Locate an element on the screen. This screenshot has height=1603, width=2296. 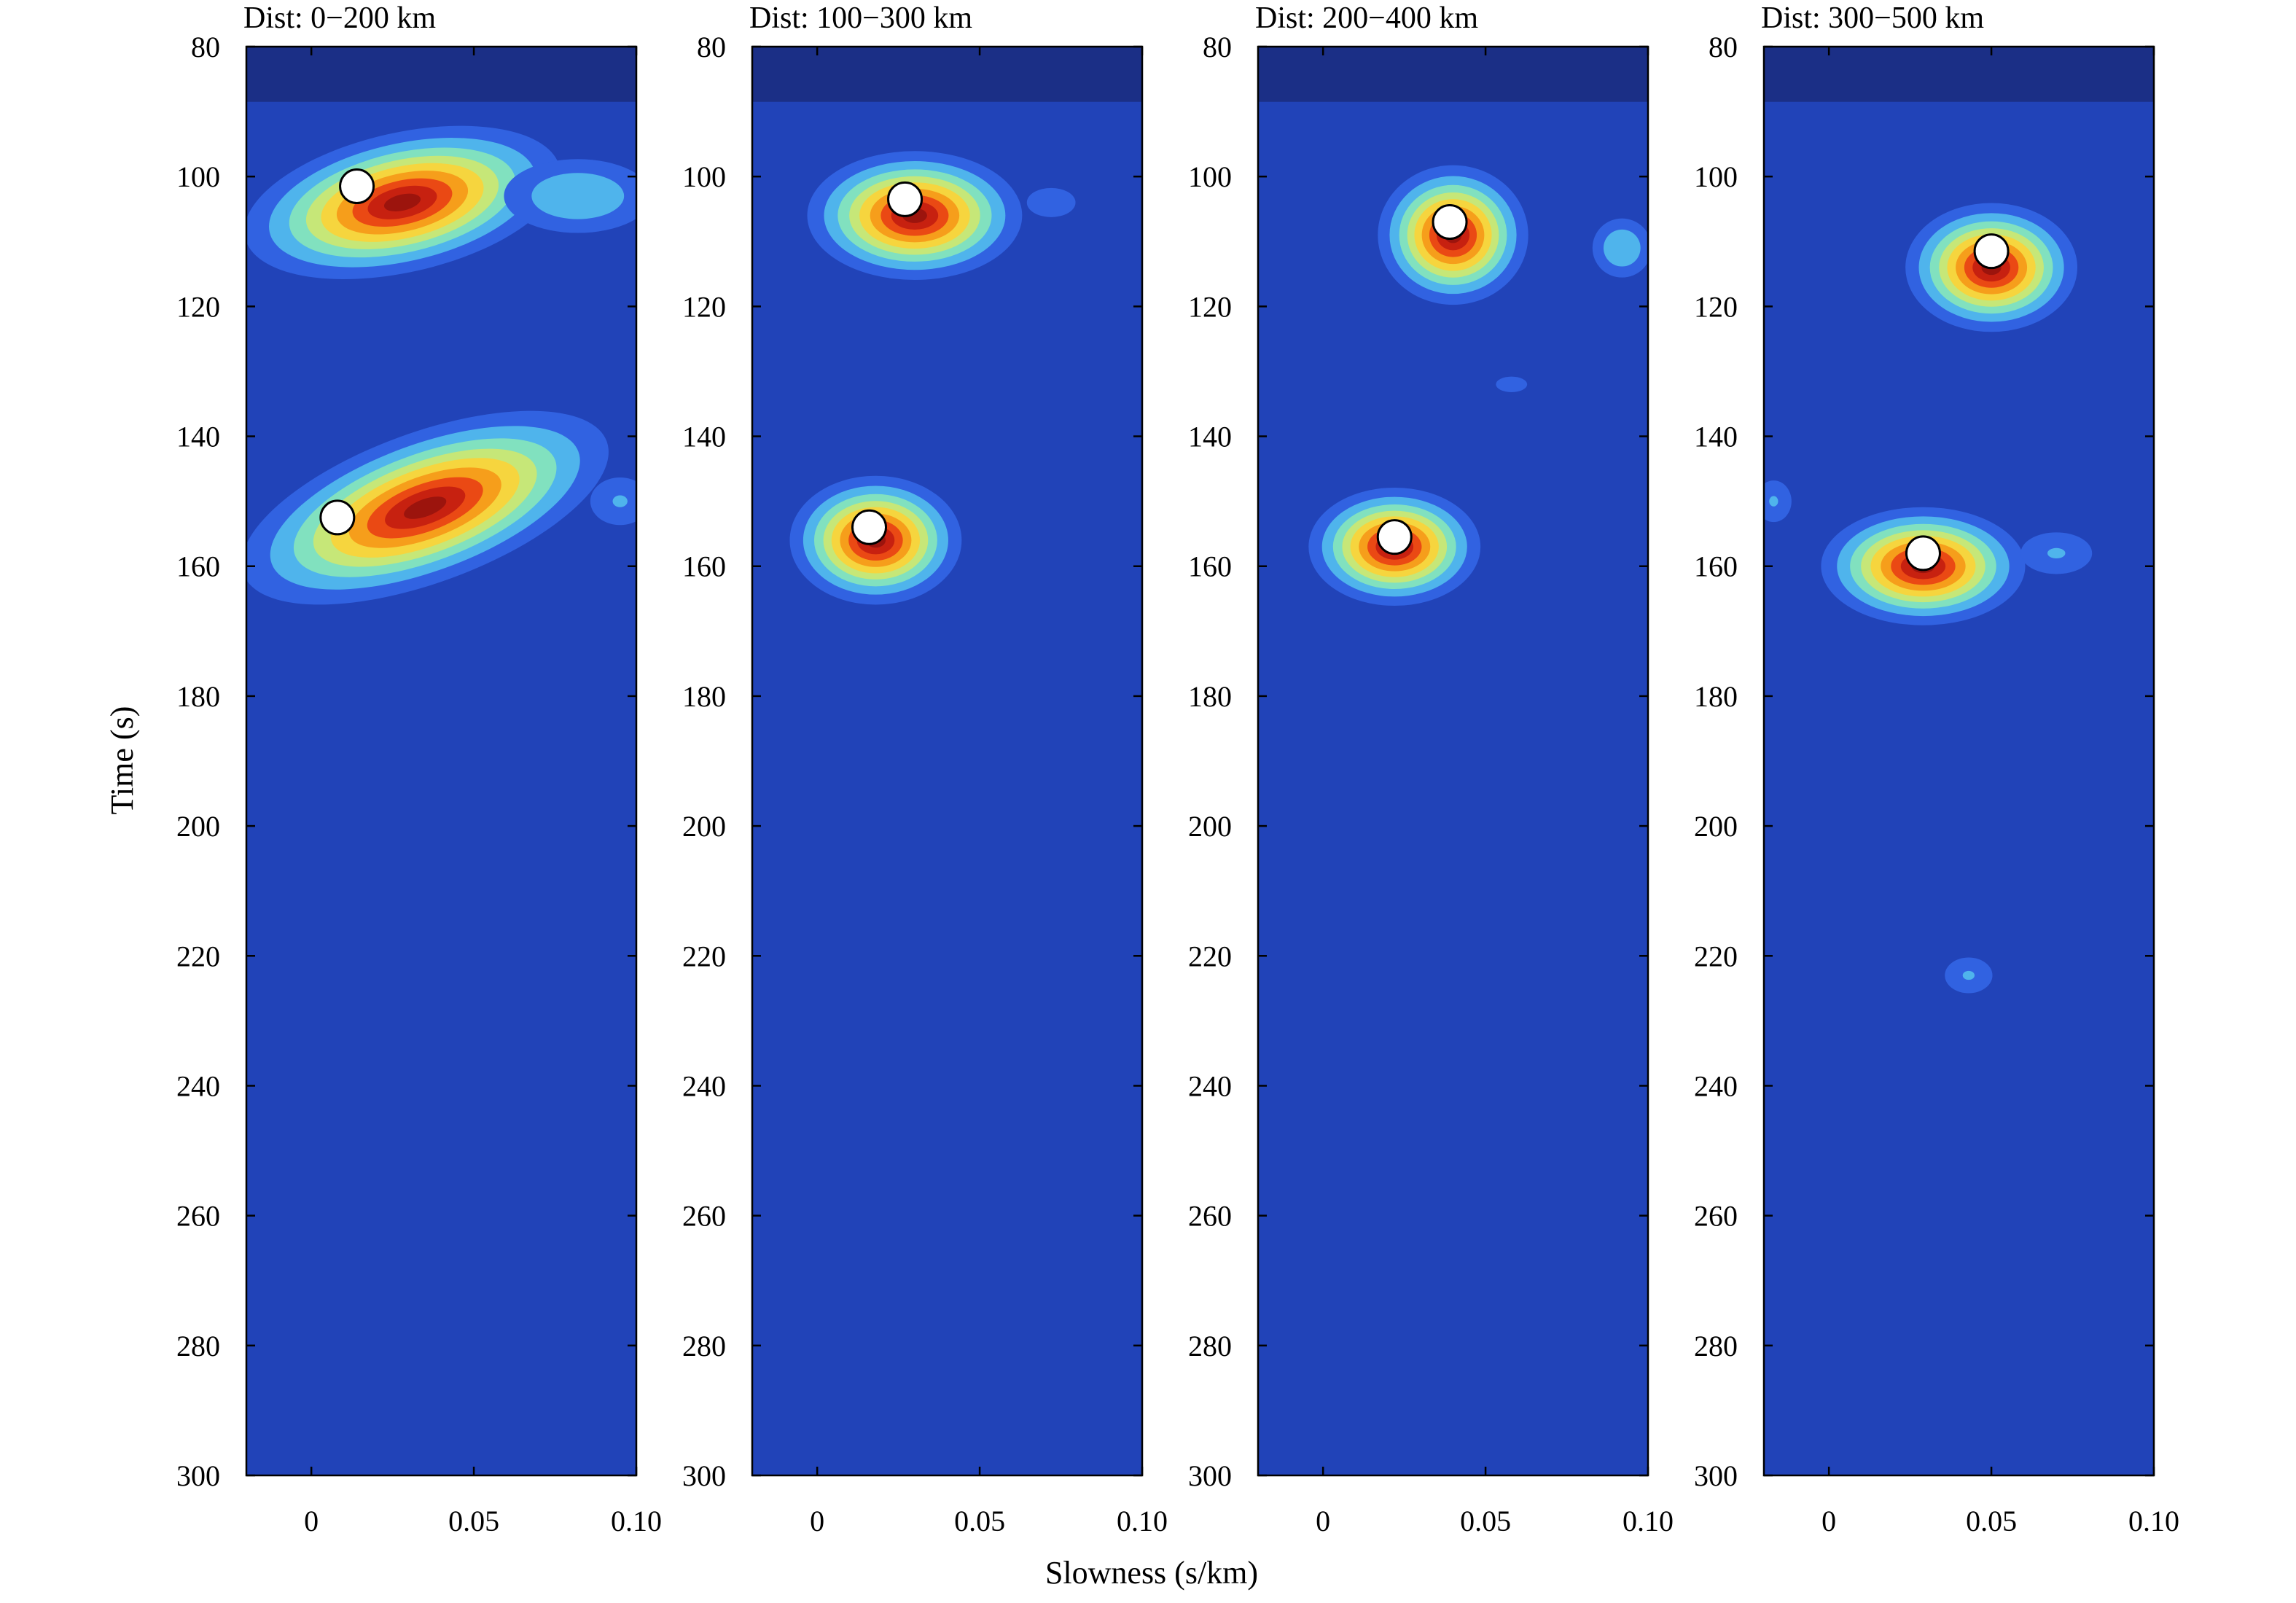
x-axis-label: Slowness (s/km) is located at coordinates (1151, 1573).